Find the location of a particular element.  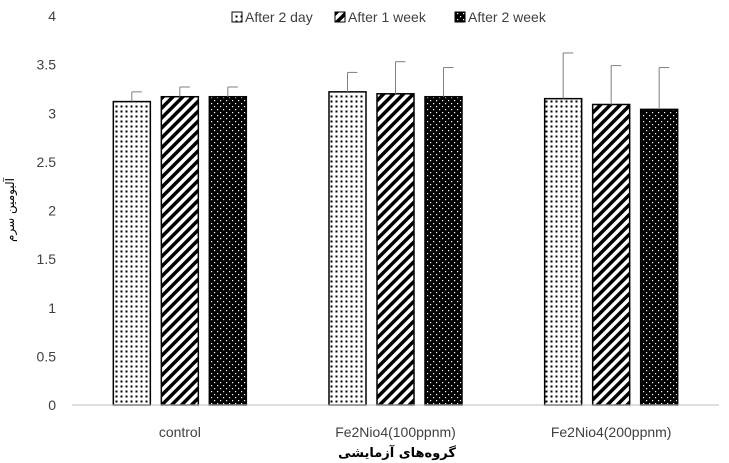

y-tick-label: 1 is located at coordinates (52, 308).